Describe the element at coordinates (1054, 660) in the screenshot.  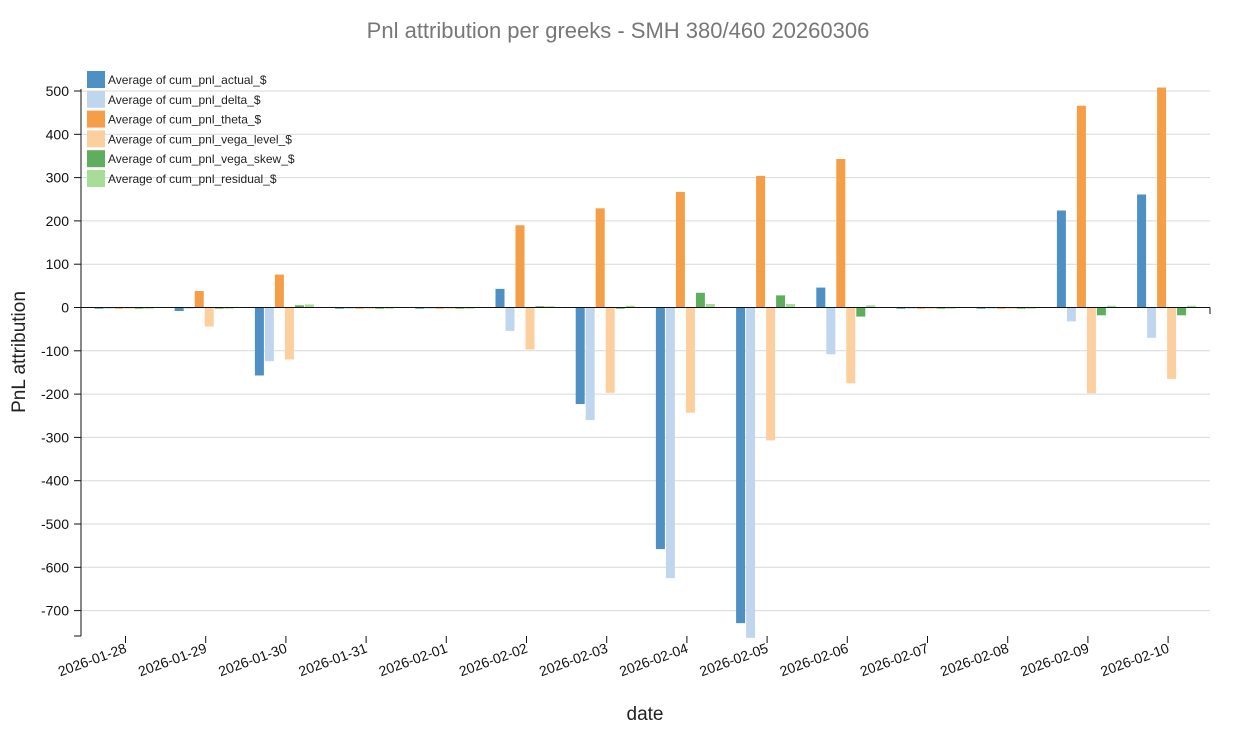
I see `x-tick-label: 2026-02-09` at that location.